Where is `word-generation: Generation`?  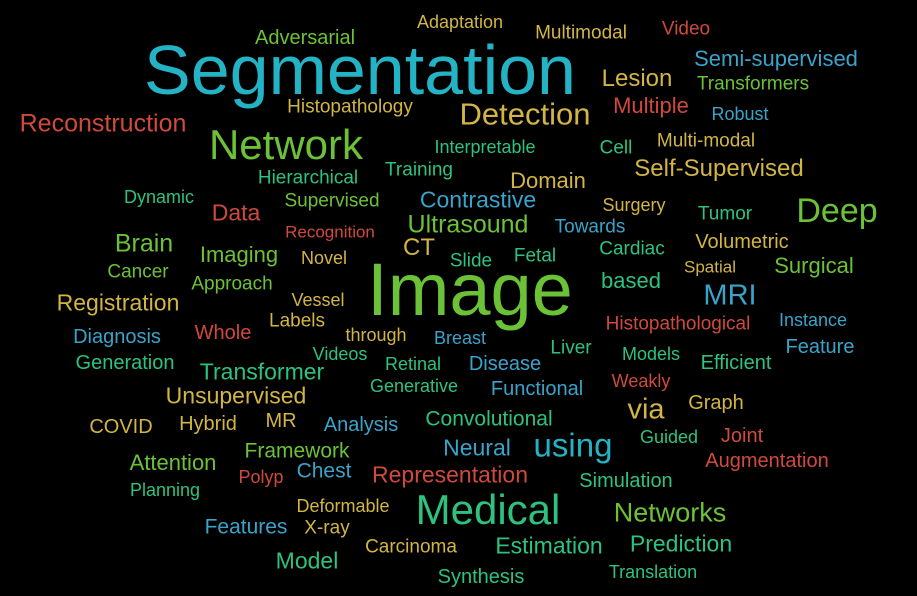 word-generation: Generation is located at coordinates (125, 363).